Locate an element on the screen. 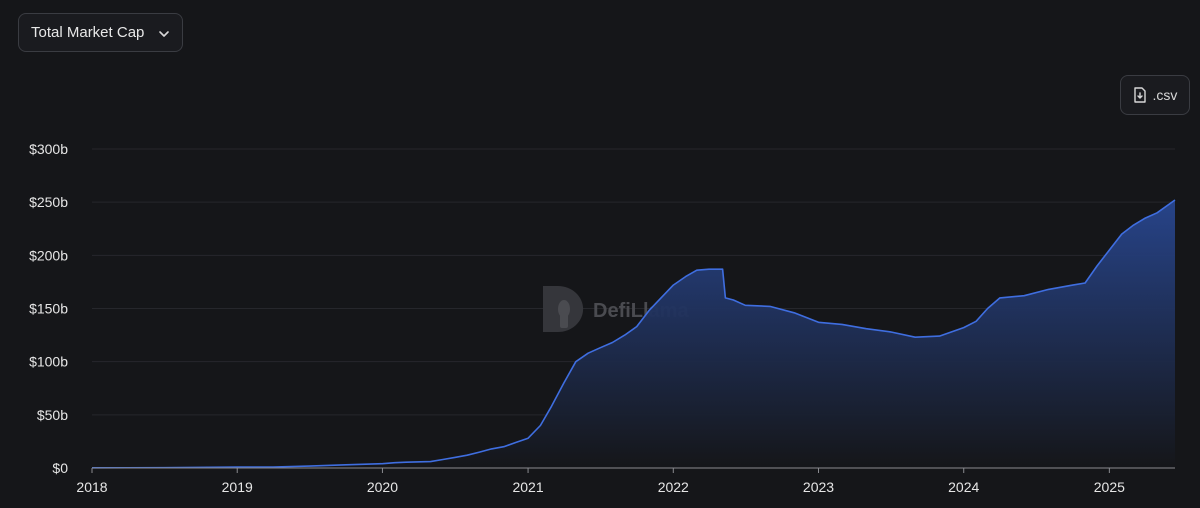 The width and height of the screenshot is (1200, 508). x-tick-label: 2018 is located at coordinates (91, 487).